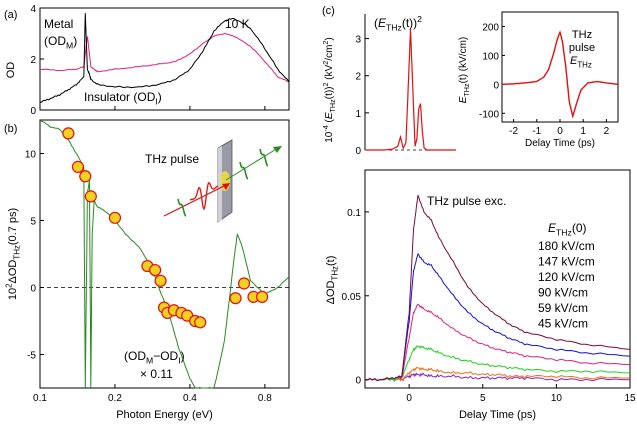 This screenshot has height=427, width=637. I want to click on panel-b-ytick-label: 10, so click(31, 155).